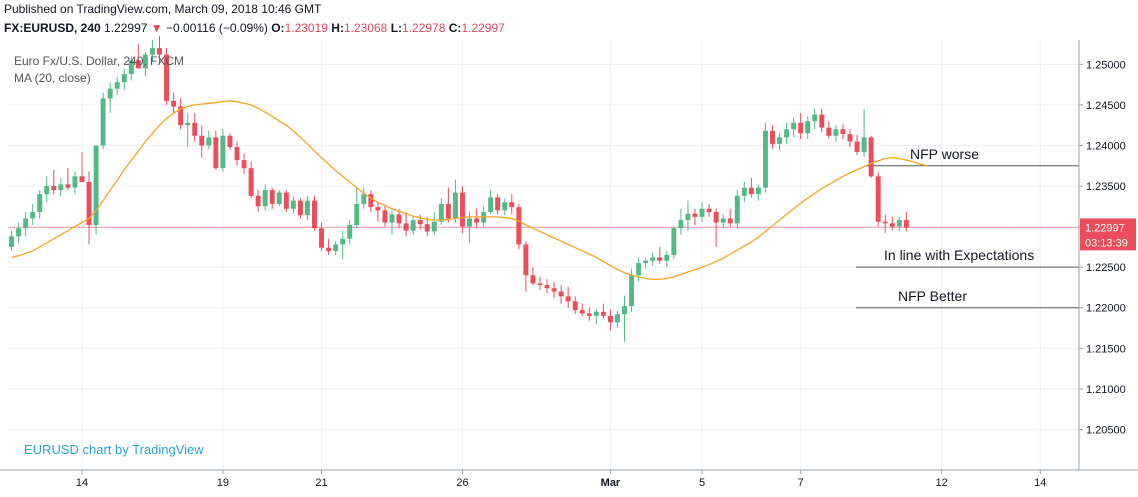  Describe the element at coordinates (1106, 390) in the screenshot. I see `y-tick-label: 1.21000` at that location.